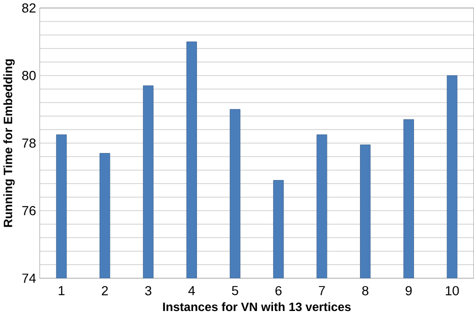 The image size is (474, 315). Describe the element at coordinates (29, 8) in the screenshot. I see `y-tick-label: 82` at that location.